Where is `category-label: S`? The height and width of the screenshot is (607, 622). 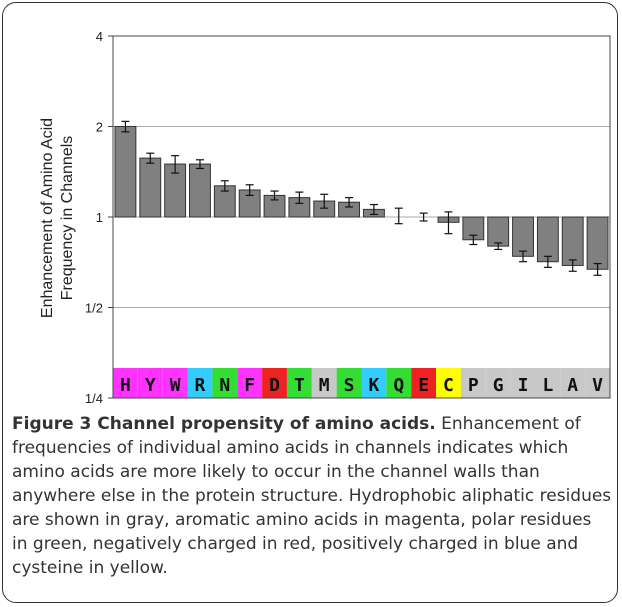
category-label: S is located at coordinates (349, 385).